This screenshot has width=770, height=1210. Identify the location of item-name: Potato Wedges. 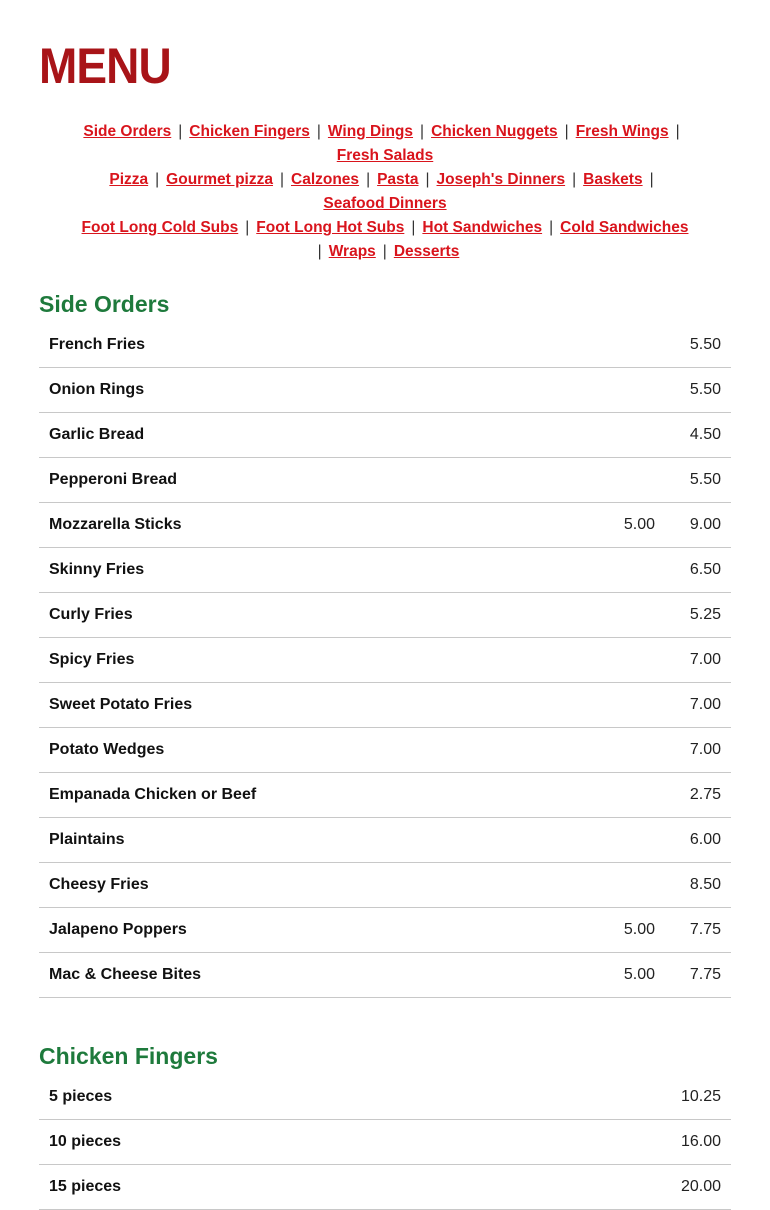
(107, 749).